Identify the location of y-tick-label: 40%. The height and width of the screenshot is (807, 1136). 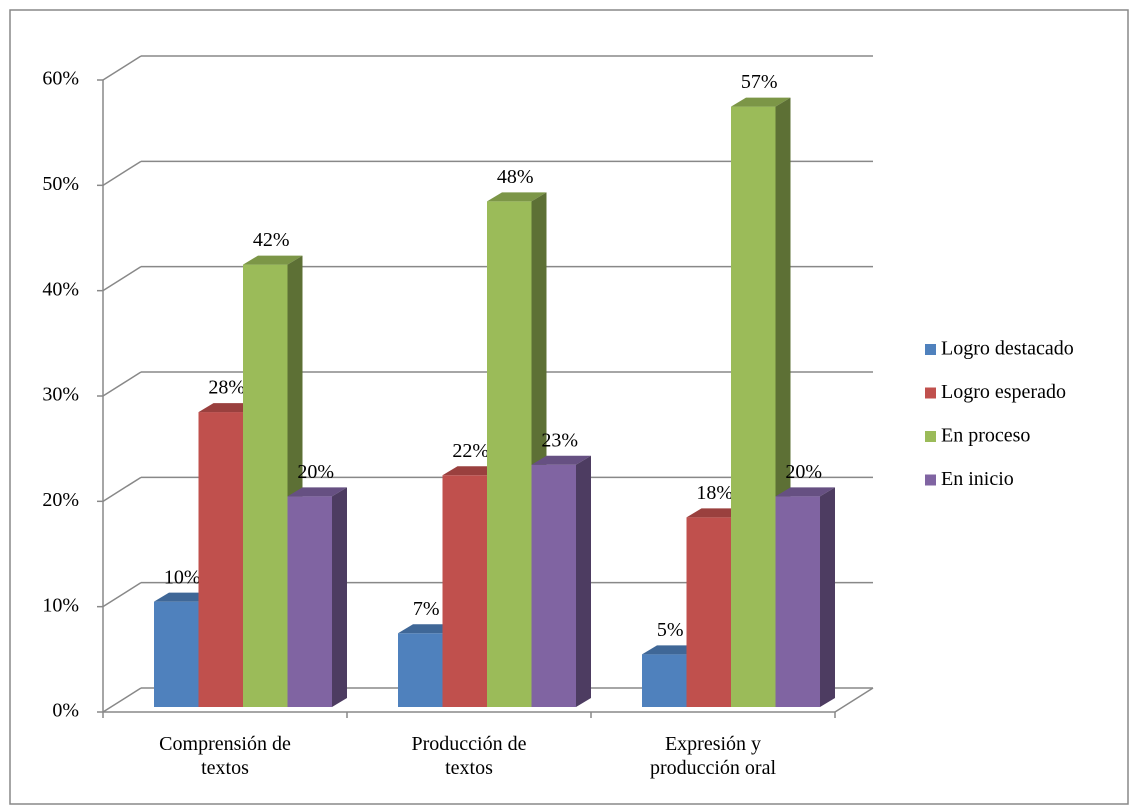
(60, 289).